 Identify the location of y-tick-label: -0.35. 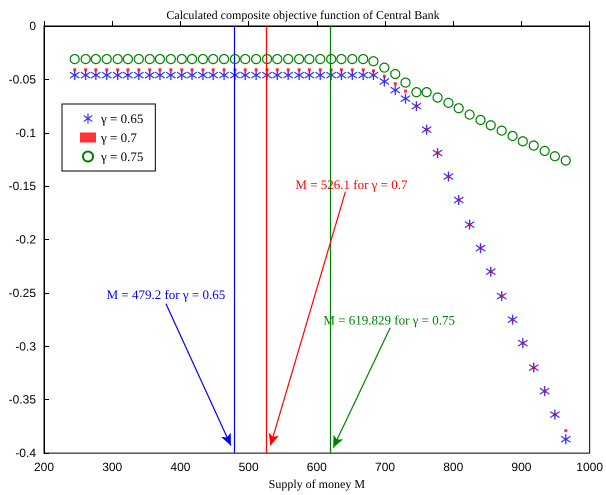
(22, 399).